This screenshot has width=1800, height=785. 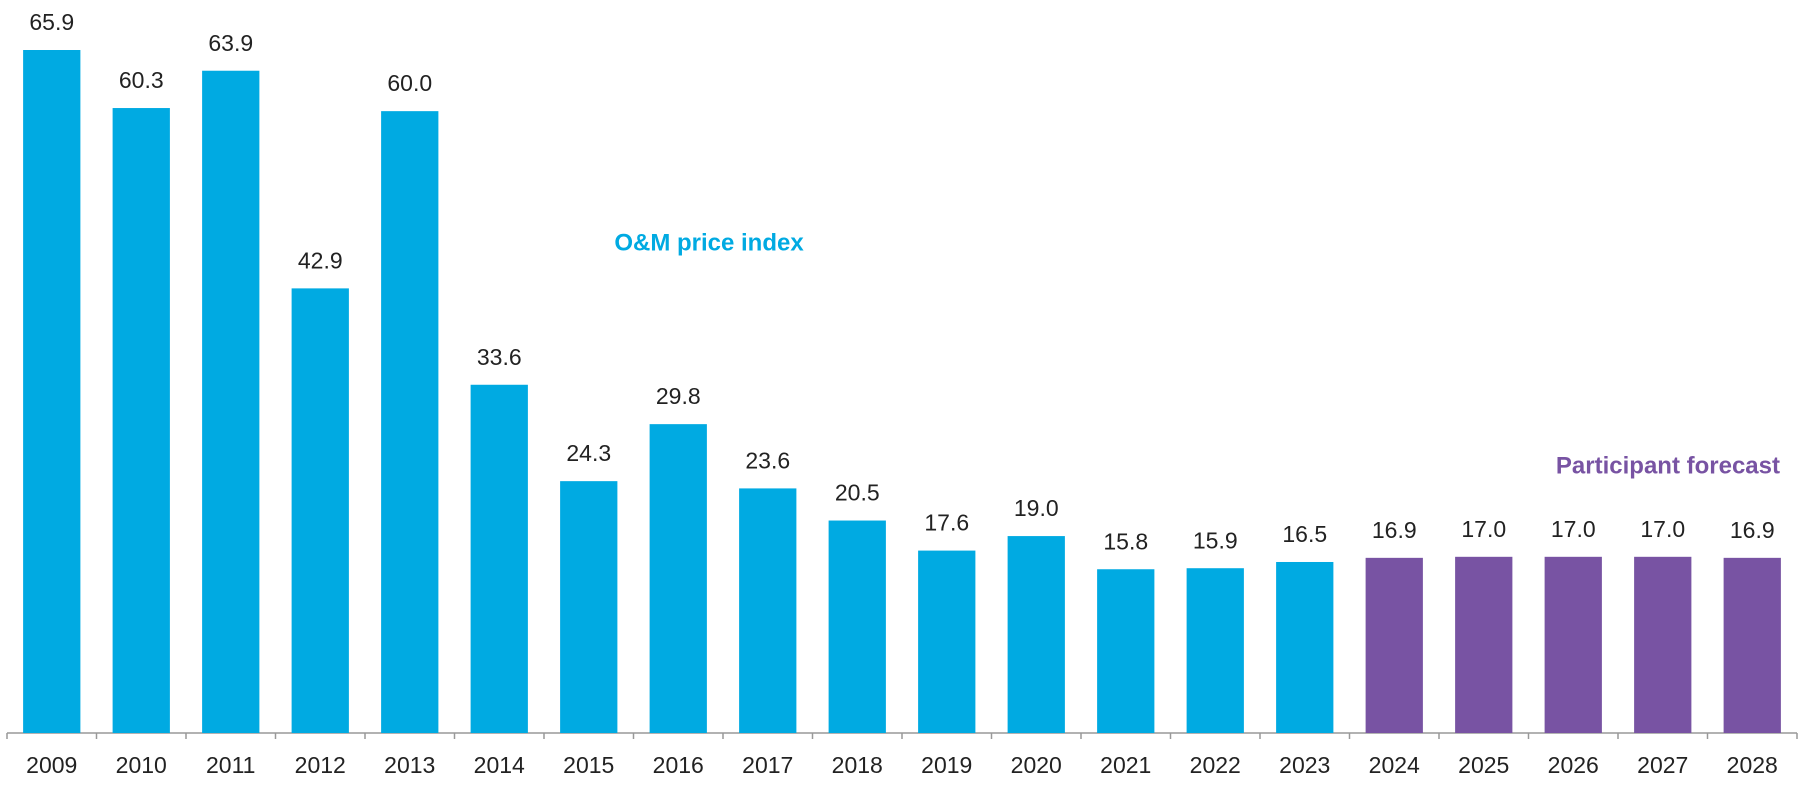 What do you see at coordinates (1662, 765) in the screenshot?
I see `x-tick-label: 2027` at bounding box center [1662, 765].